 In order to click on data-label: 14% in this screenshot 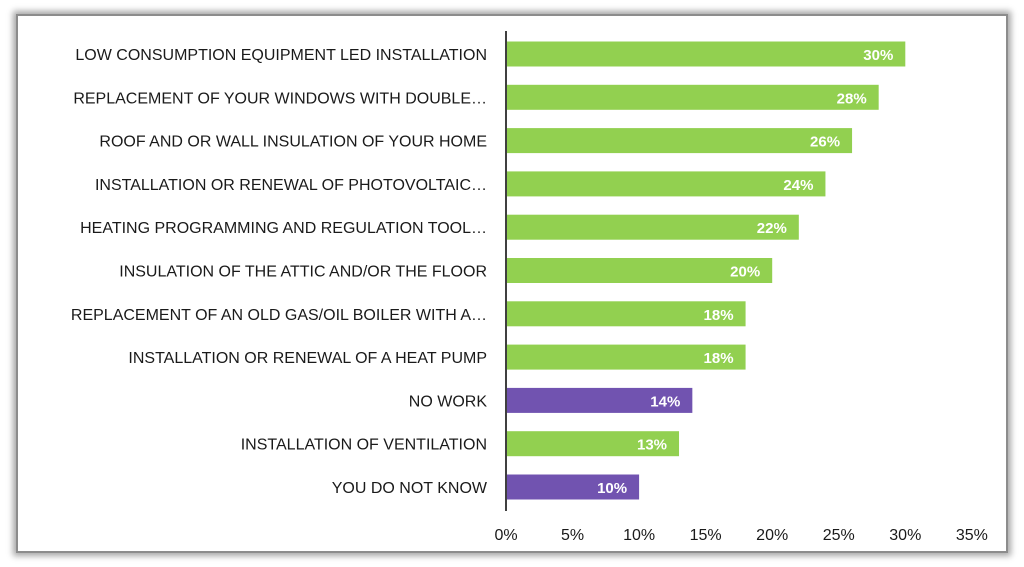, I will do `click(665, 401)`.